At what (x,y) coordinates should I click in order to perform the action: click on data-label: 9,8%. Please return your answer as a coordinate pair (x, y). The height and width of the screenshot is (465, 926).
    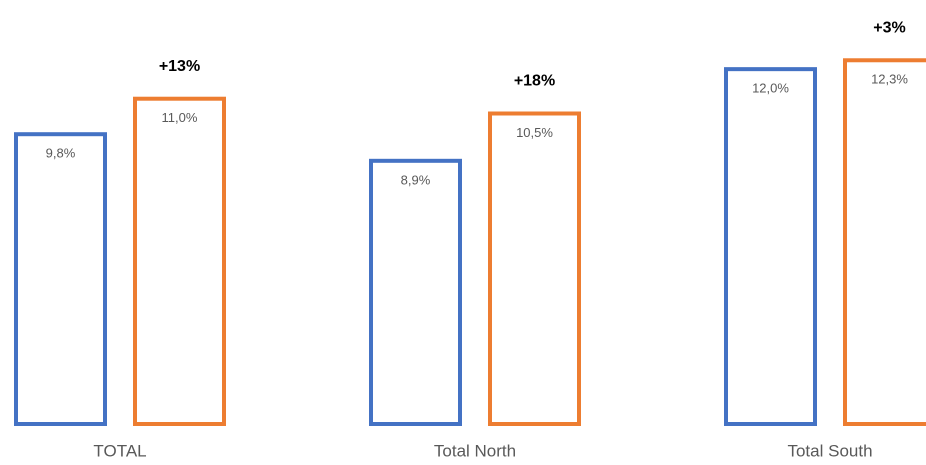
    Looking at the image, I should click on (61, 153).